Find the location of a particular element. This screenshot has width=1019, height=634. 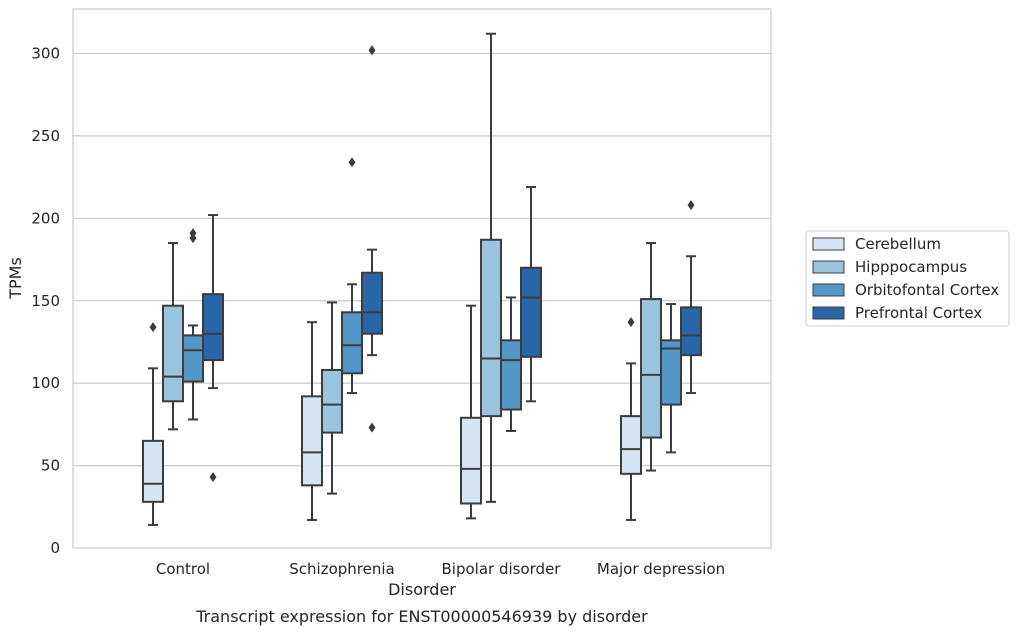

x-tick-label: Bipolar disorder is located at coordinates (502, 569).